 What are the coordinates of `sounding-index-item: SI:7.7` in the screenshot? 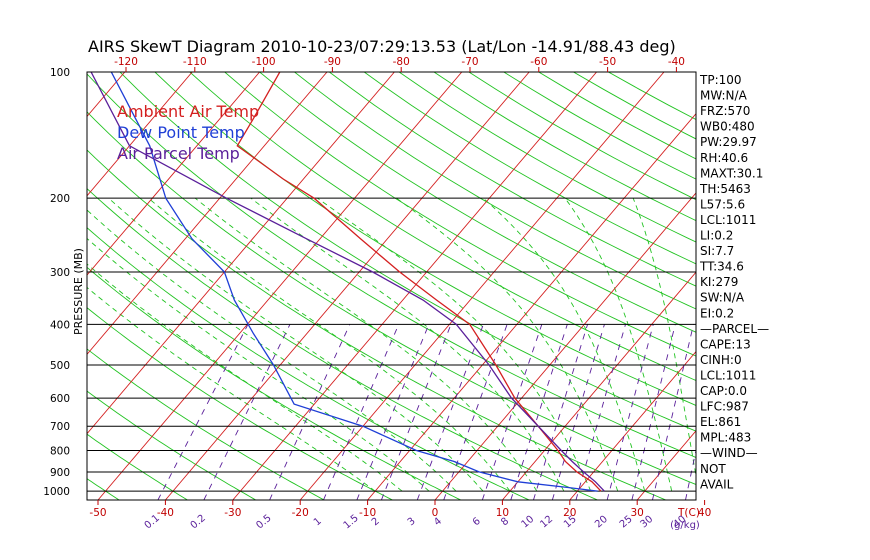 It's located at (717, 251).